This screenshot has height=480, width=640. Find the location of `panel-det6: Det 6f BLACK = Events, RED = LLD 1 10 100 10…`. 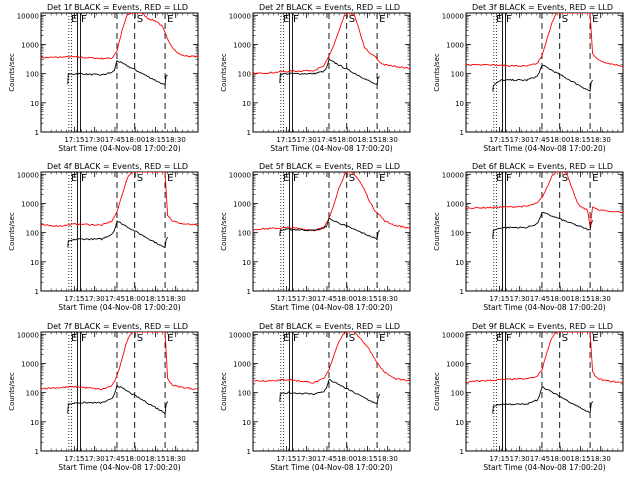

panel-det6: Det 6f BLACK = Events, RED = LLD 1 10 100 10… is located at coordinates (528, 237).